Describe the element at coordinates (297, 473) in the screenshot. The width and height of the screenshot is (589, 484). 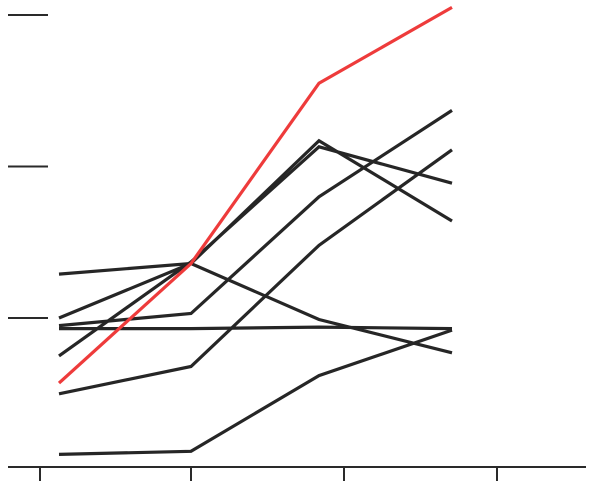
I see `x-axis` at that location.